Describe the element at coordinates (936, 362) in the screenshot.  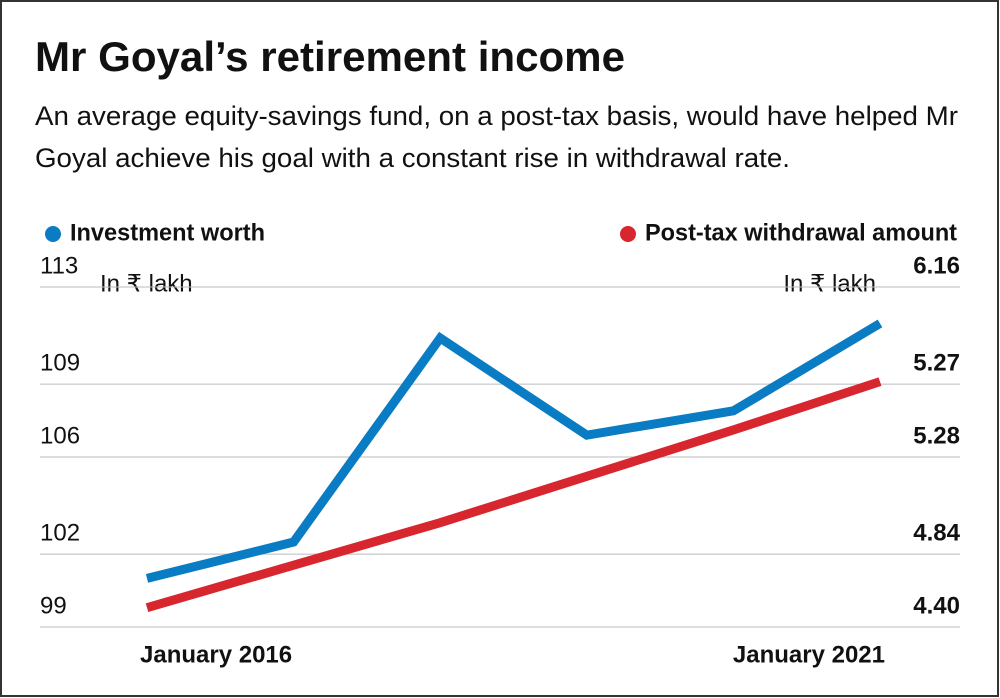
I see `y2-tick-label: 5.27` at that location.